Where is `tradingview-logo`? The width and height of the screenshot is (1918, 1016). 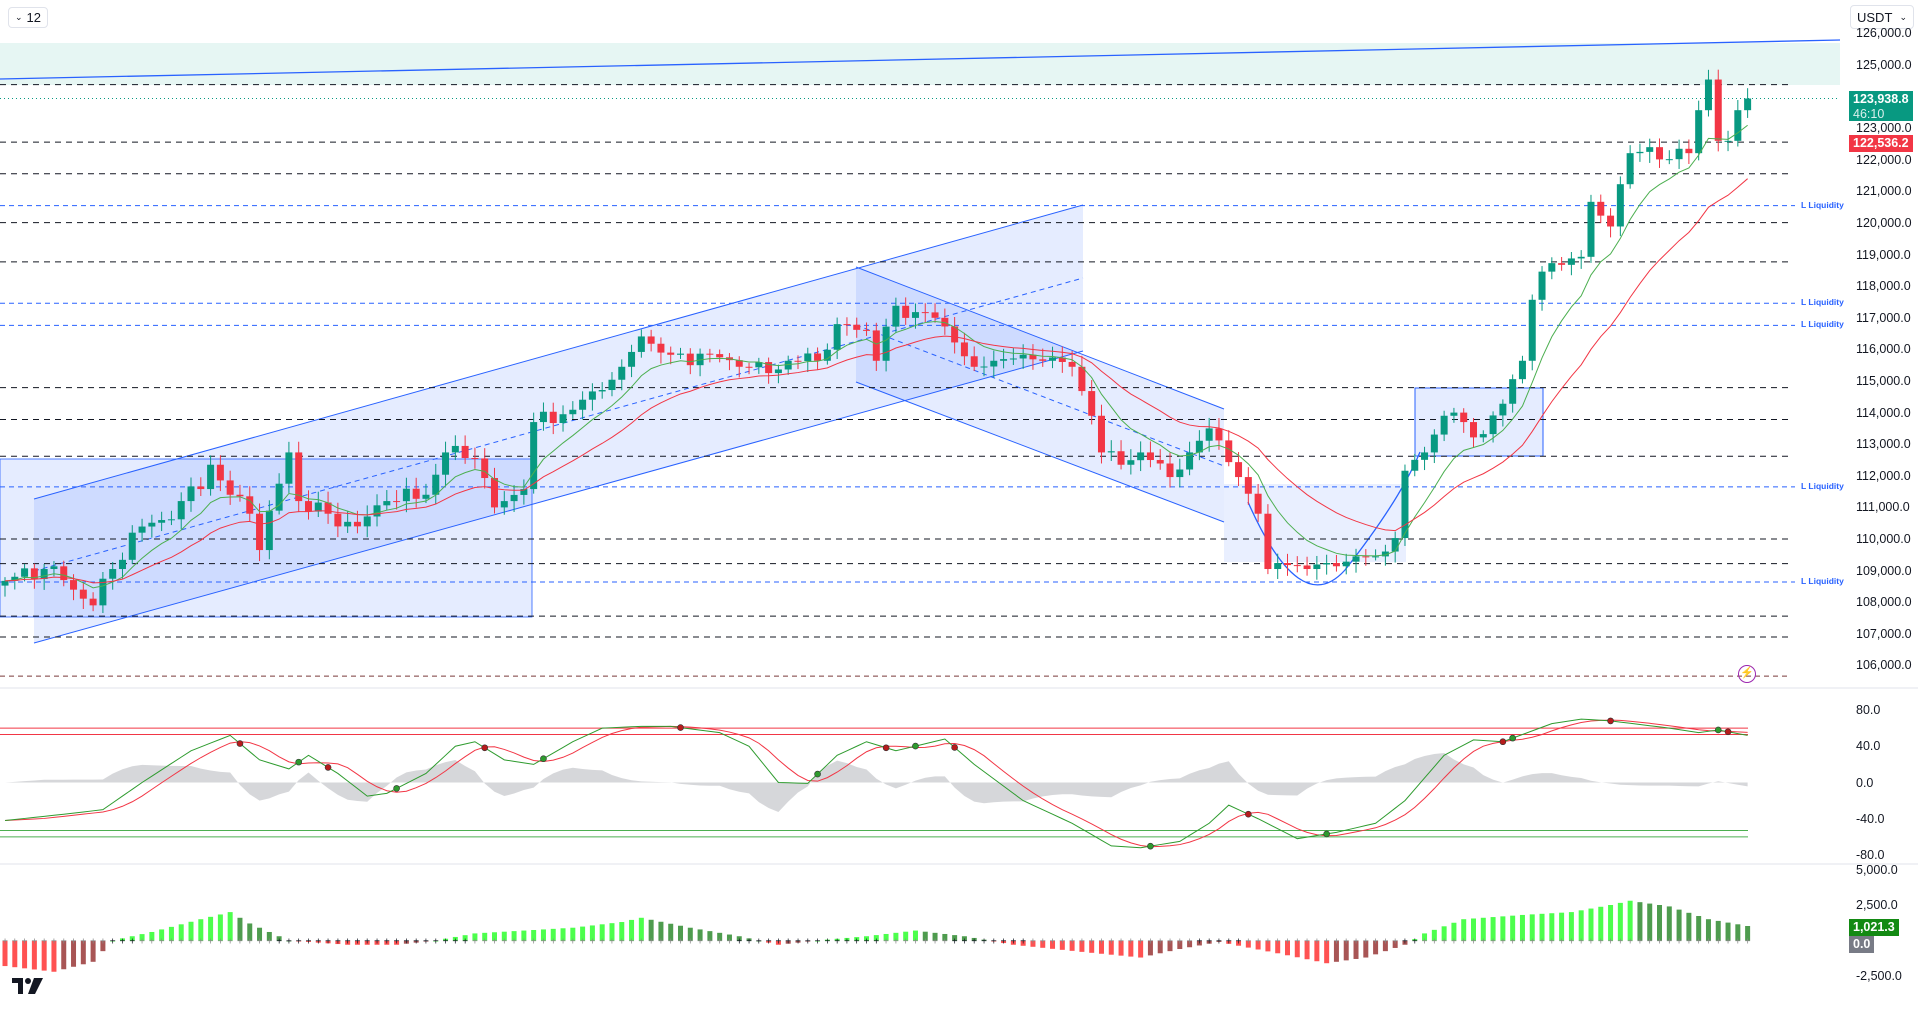
tradingview-logo is located at coordinates (28, 988).